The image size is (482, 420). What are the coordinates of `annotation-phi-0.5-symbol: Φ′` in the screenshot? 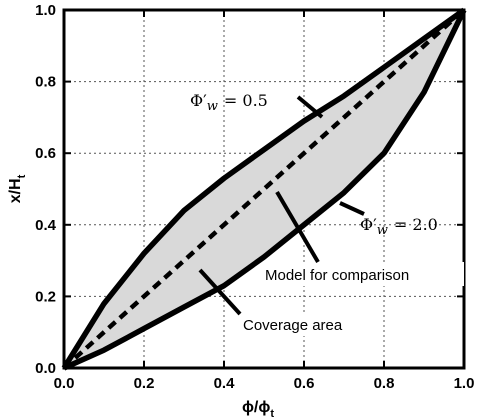 It's located at (198, 100).